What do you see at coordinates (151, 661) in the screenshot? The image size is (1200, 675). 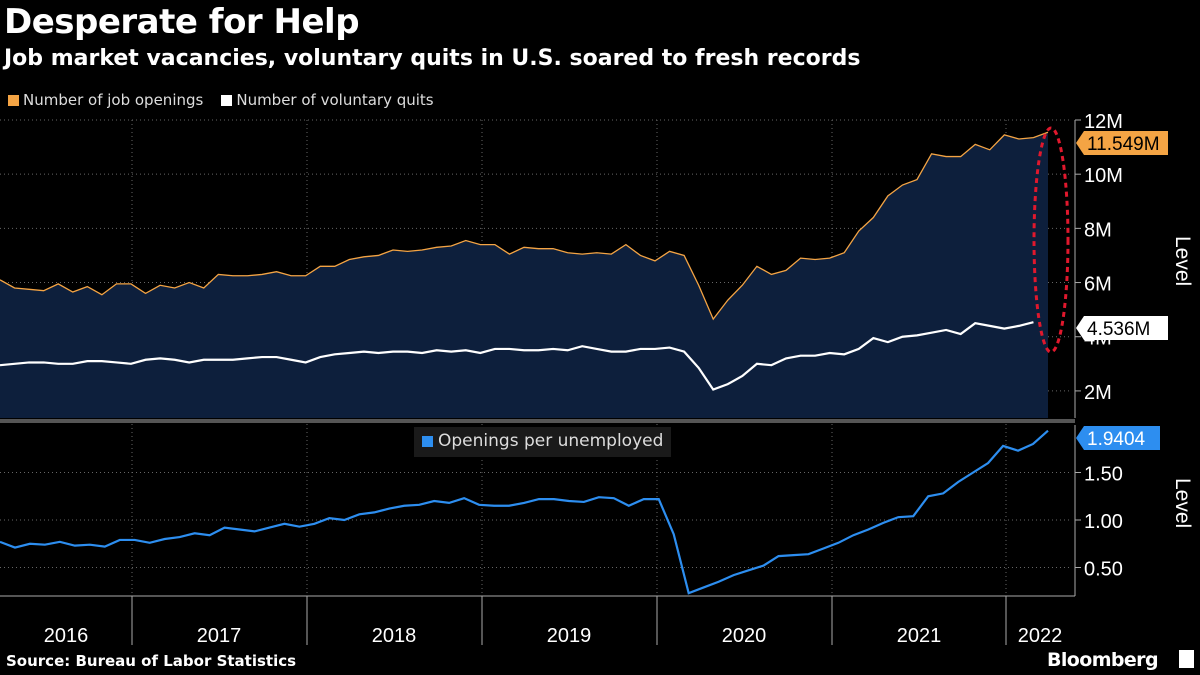 I see `source-note: Source: Bureau of Labor Statistics` at bounding box center [151, 661].